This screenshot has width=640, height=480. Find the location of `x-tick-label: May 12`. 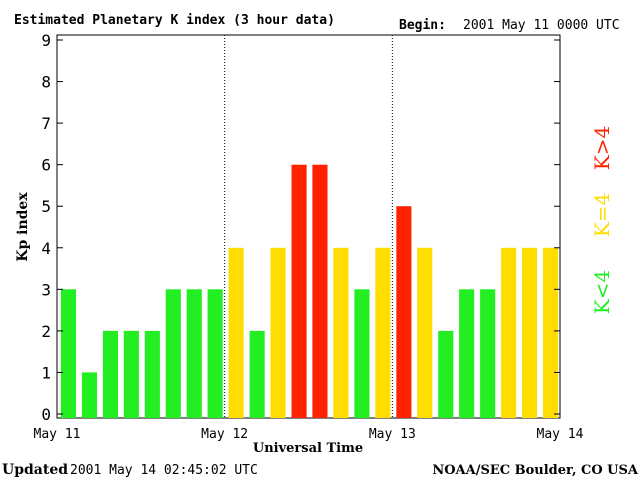

x-tick-label: May 12 is located at coordinates (224, 434).